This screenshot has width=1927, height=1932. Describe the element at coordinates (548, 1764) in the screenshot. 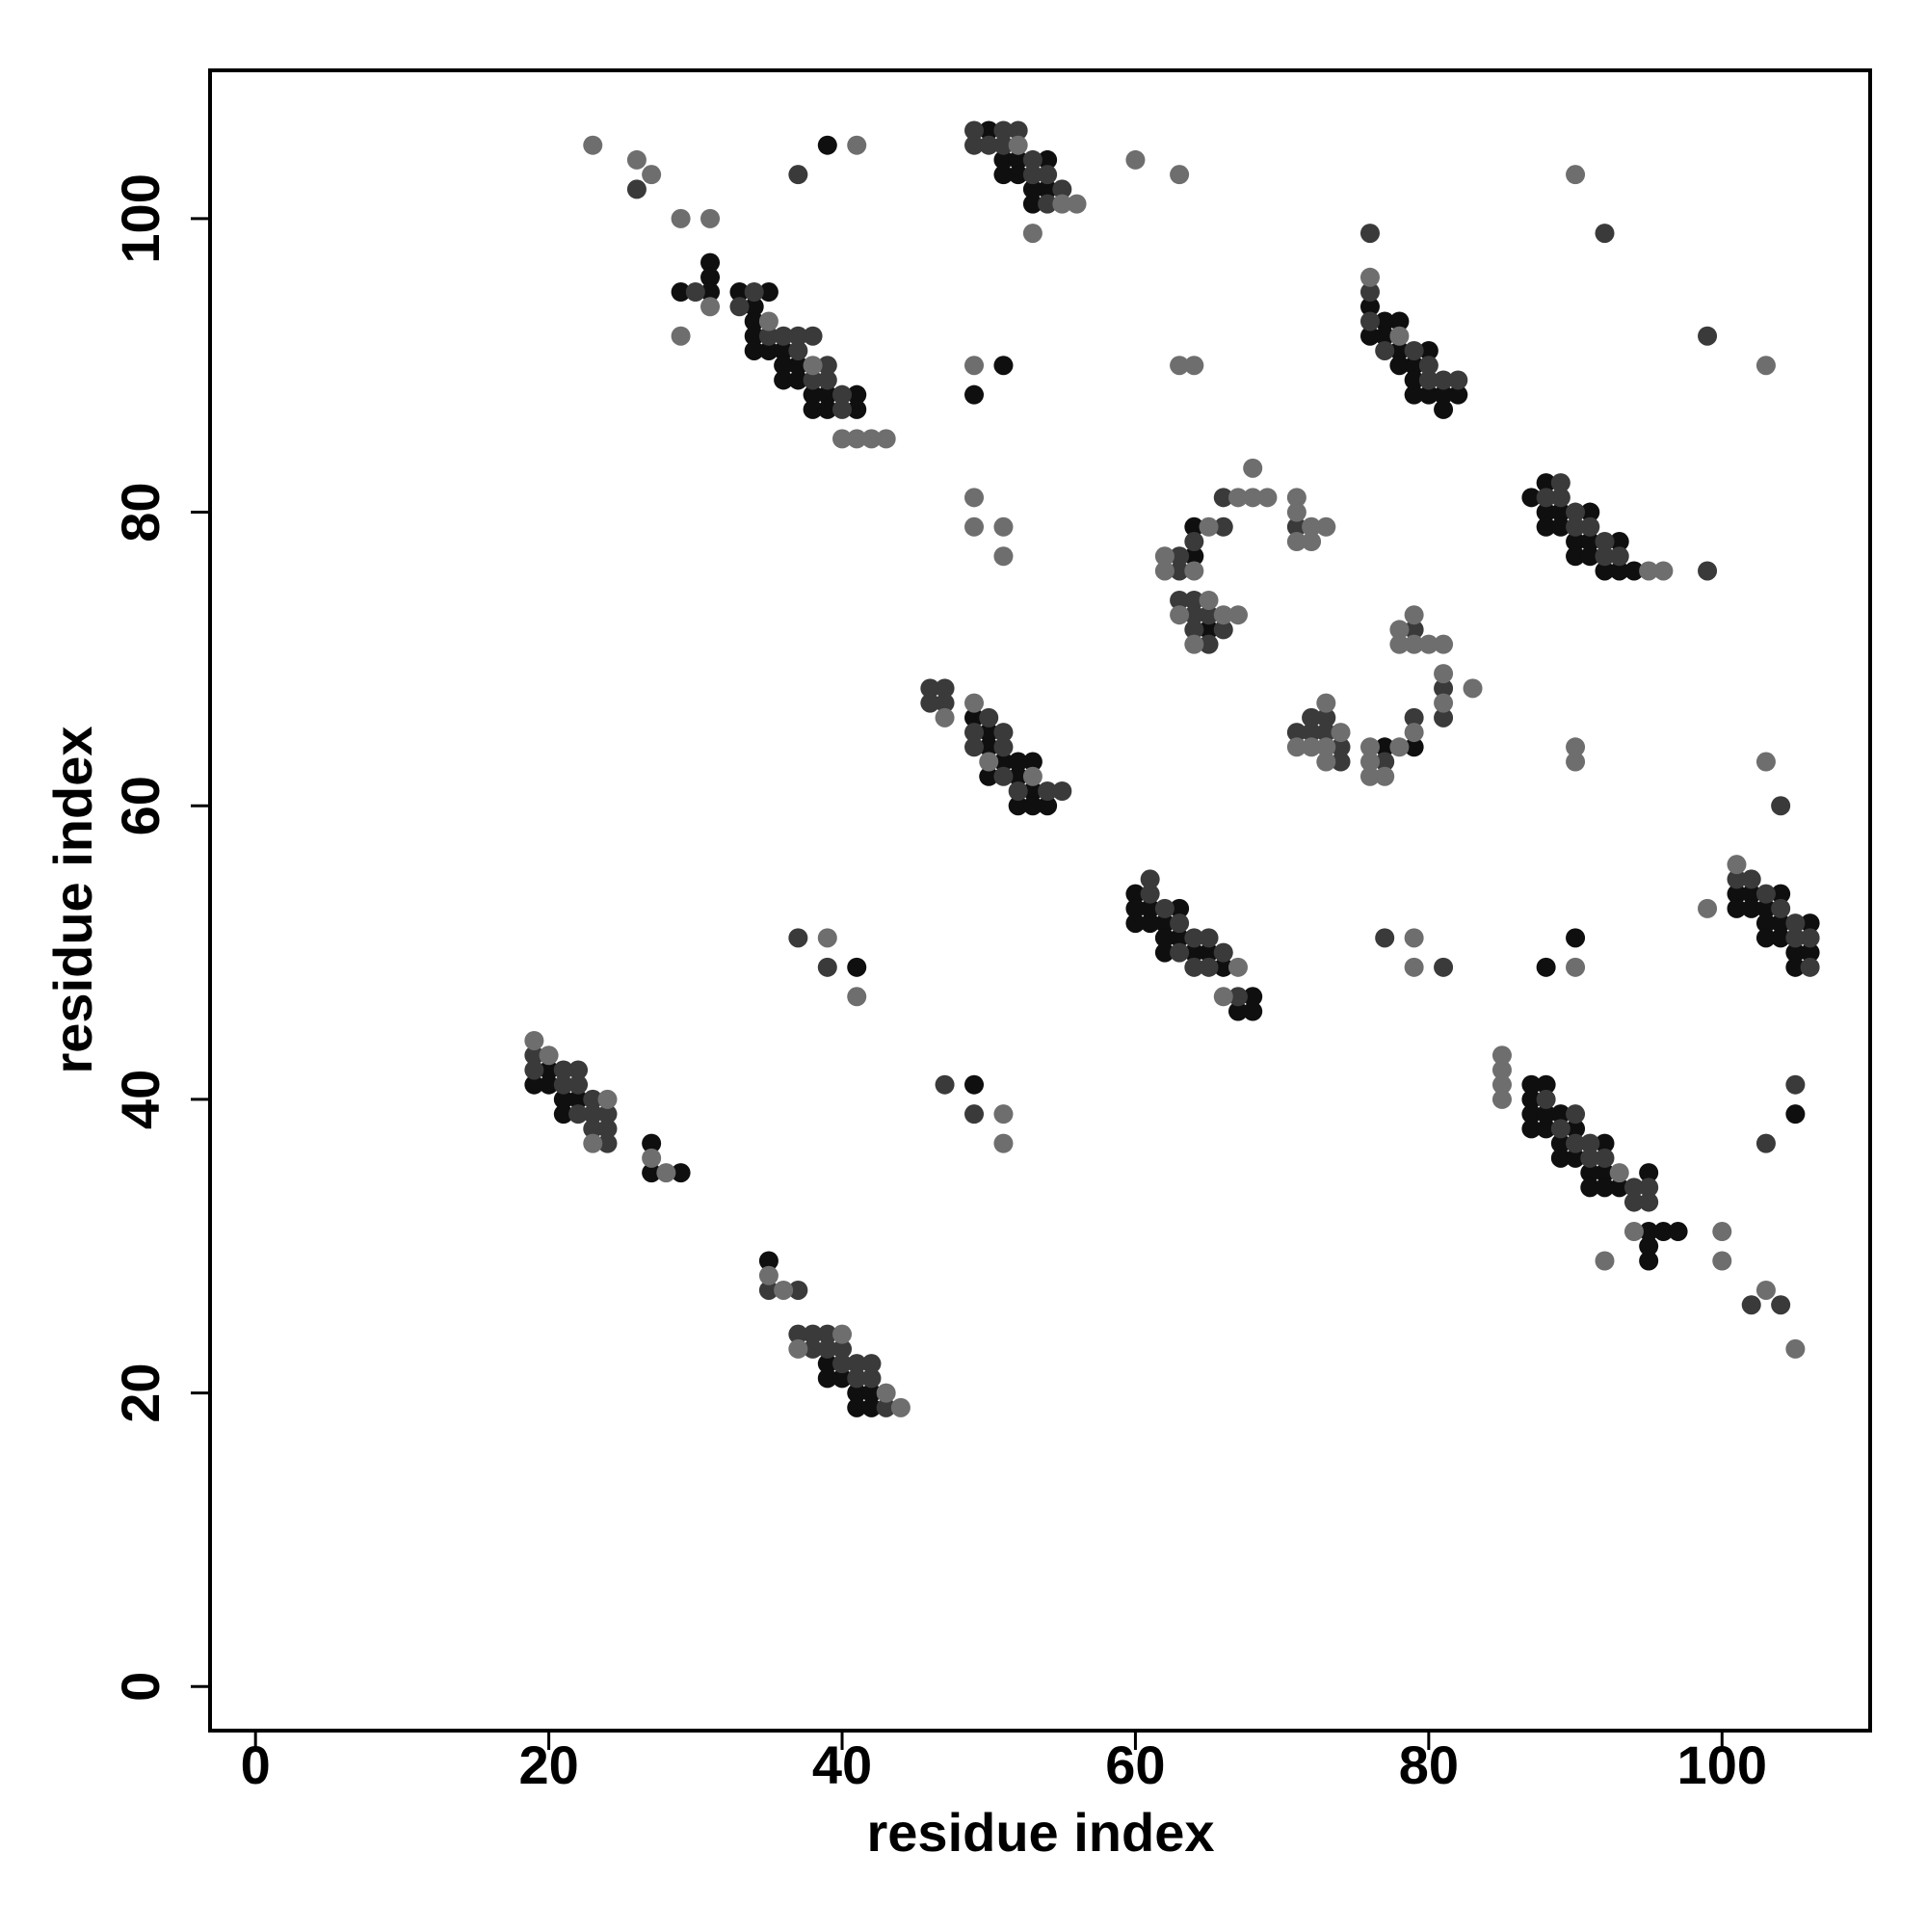

I see `x-tick-label: 20` at that location.